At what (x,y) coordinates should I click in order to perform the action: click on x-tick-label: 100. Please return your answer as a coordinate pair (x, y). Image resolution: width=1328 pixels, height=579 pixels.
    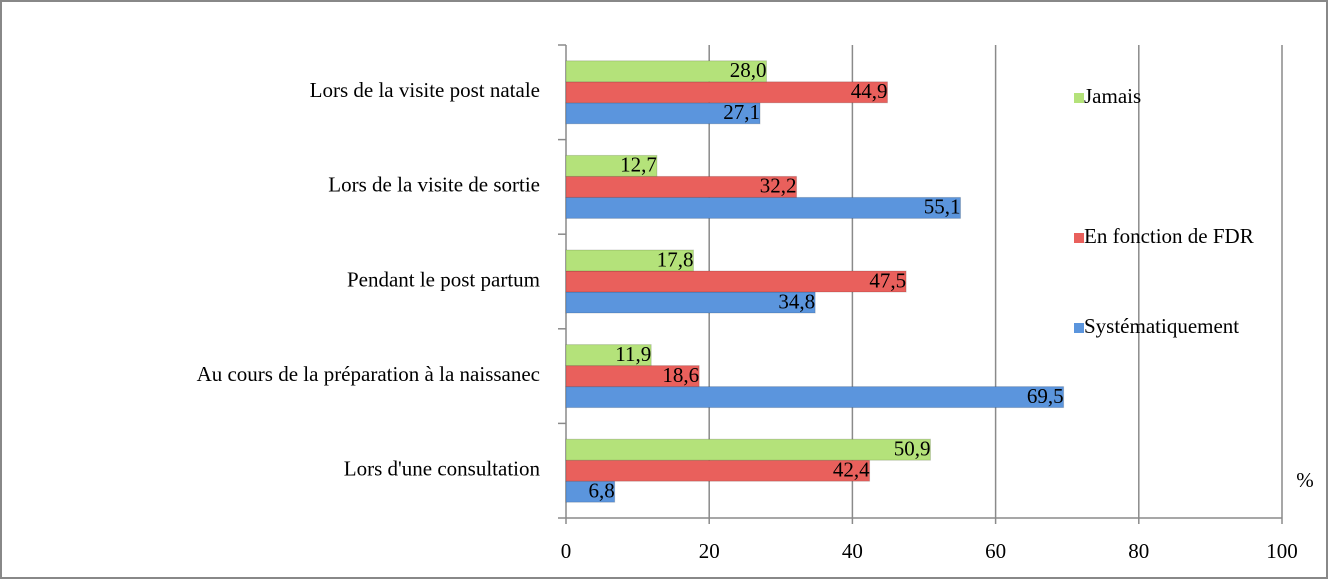
    Looking at the image, I should click on (1282, 551).